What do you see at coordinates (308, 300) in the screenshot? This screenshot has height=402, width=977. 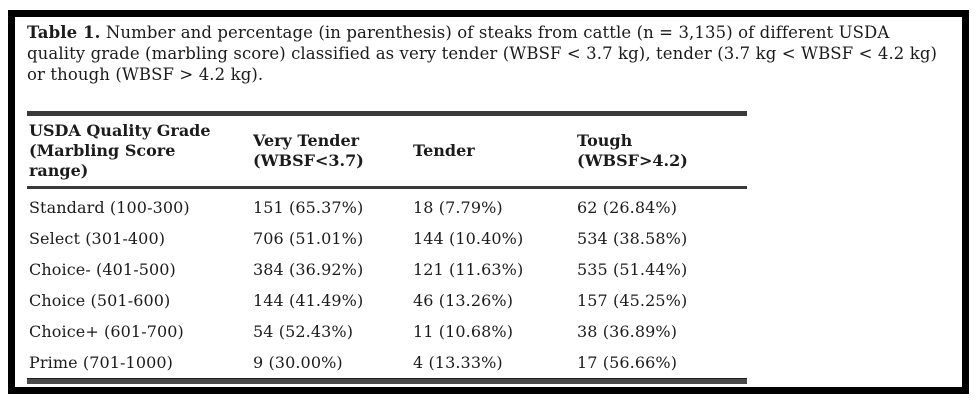 I see `cell-very-tender: 144 (41.49%)` at bounding box center [308, 300].